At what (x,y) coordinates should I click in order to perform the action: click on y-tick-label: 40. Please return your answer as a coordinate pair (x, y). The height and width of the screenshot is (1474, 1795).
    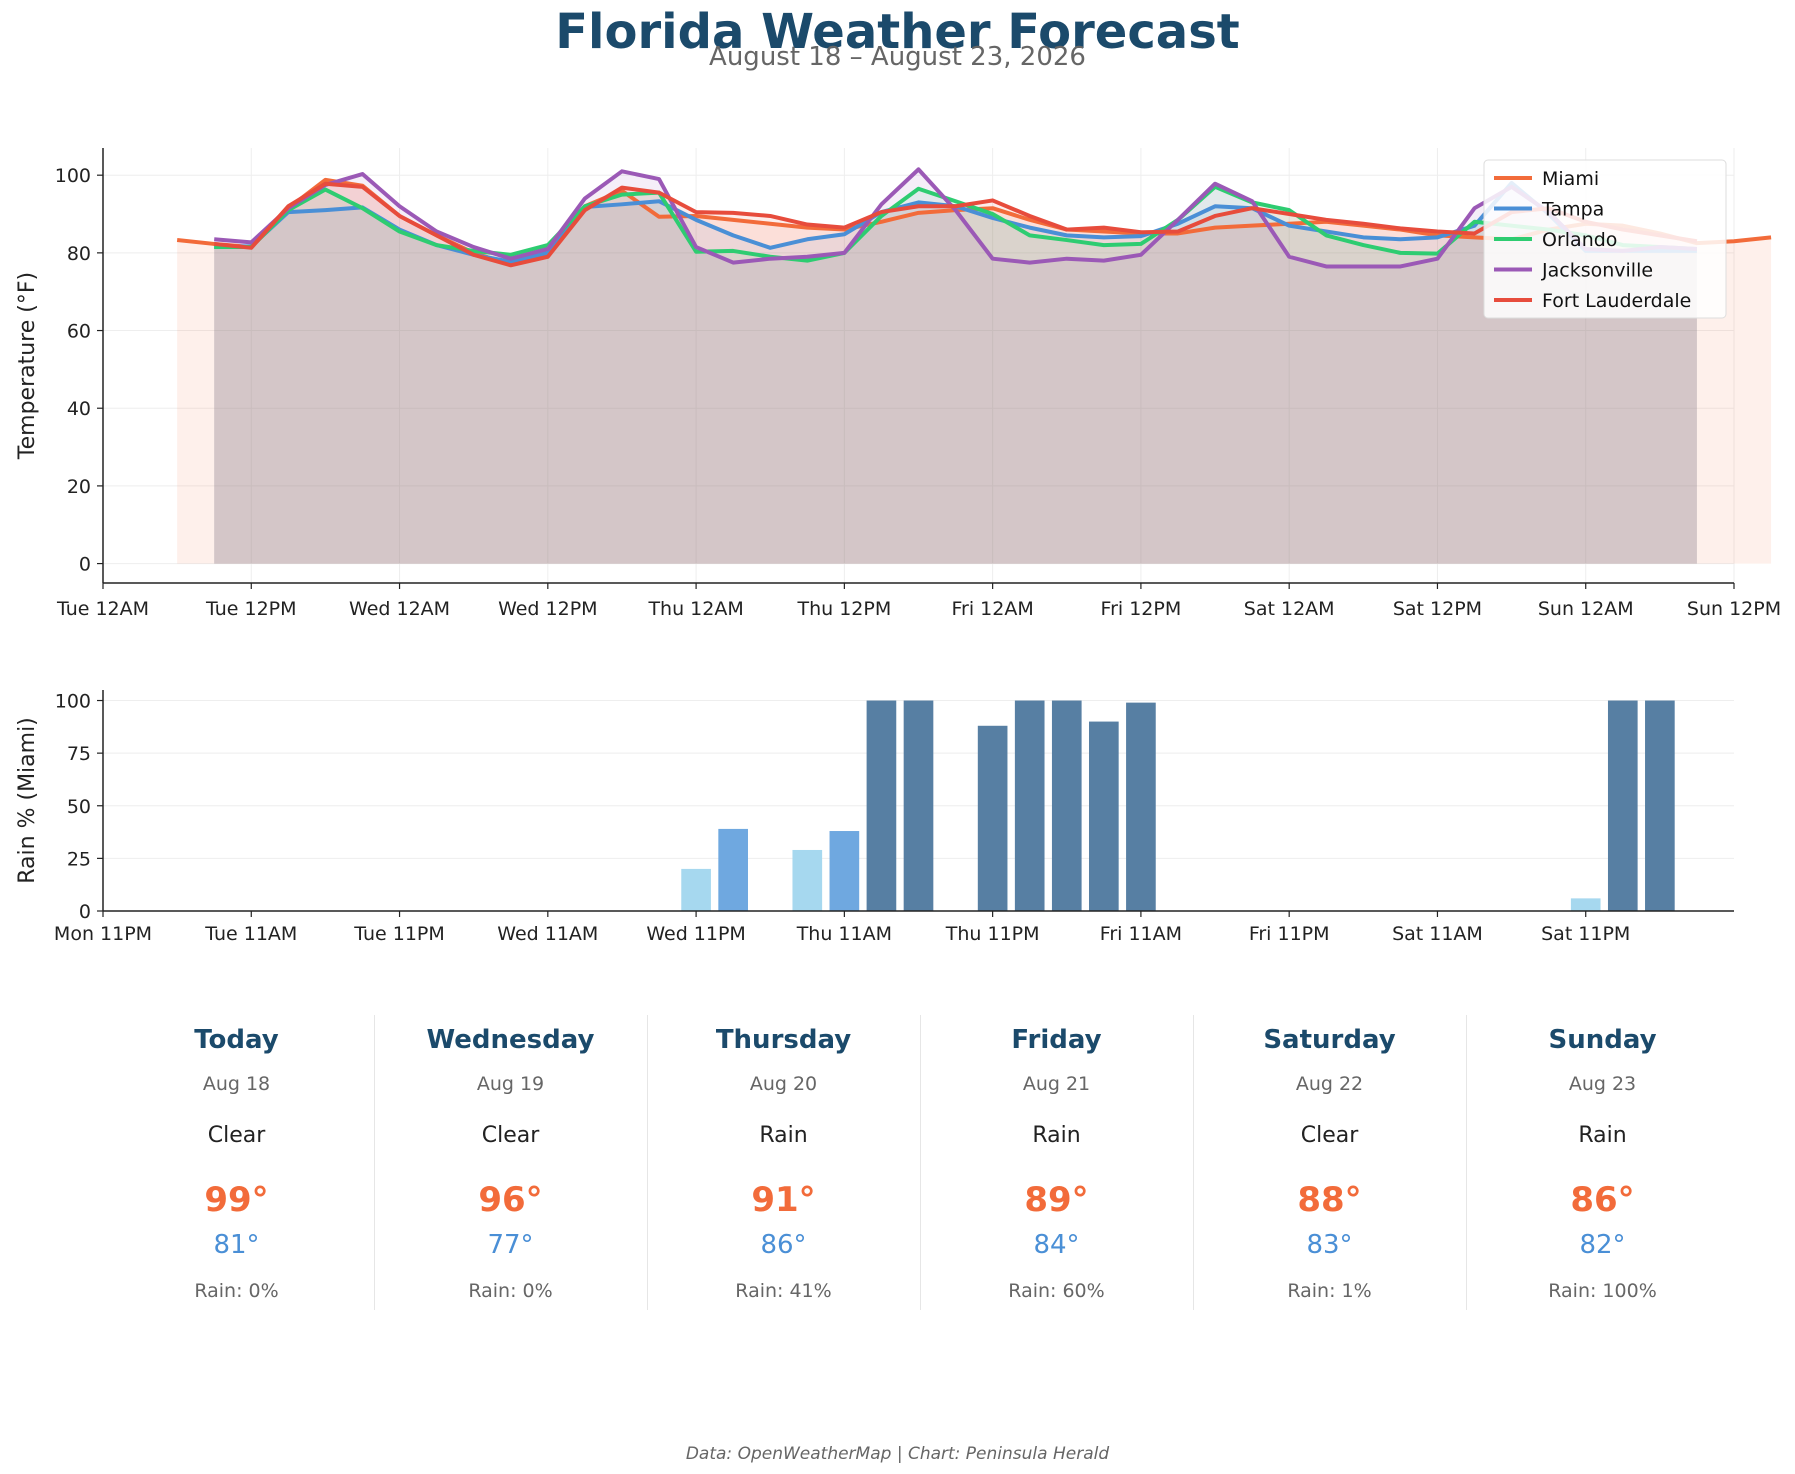
    Looking at the image, I should click on (79, 409).